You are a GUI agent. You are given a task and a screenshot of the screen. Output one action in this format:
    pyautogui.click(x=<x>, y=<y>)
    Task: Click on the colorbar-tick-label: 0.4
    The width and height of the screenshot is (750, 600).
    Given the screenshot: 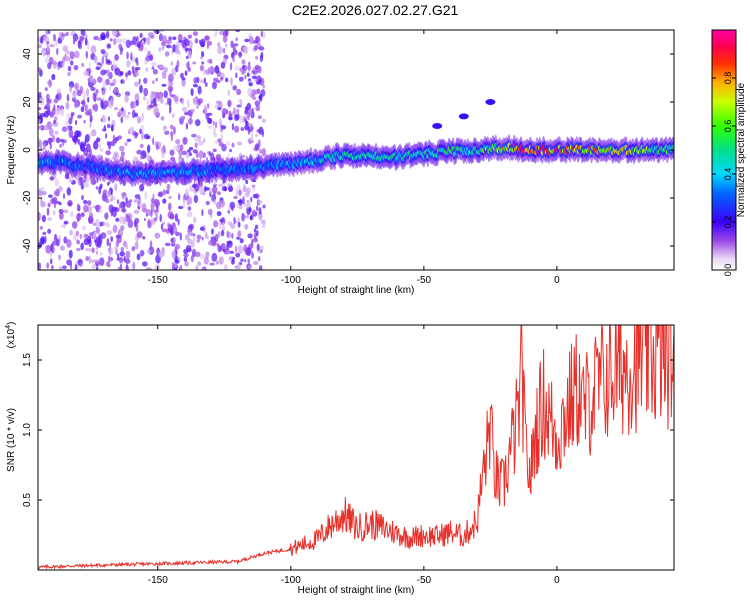 What is the action you would take?
    pyautogui.click(x=728, y=174)
    